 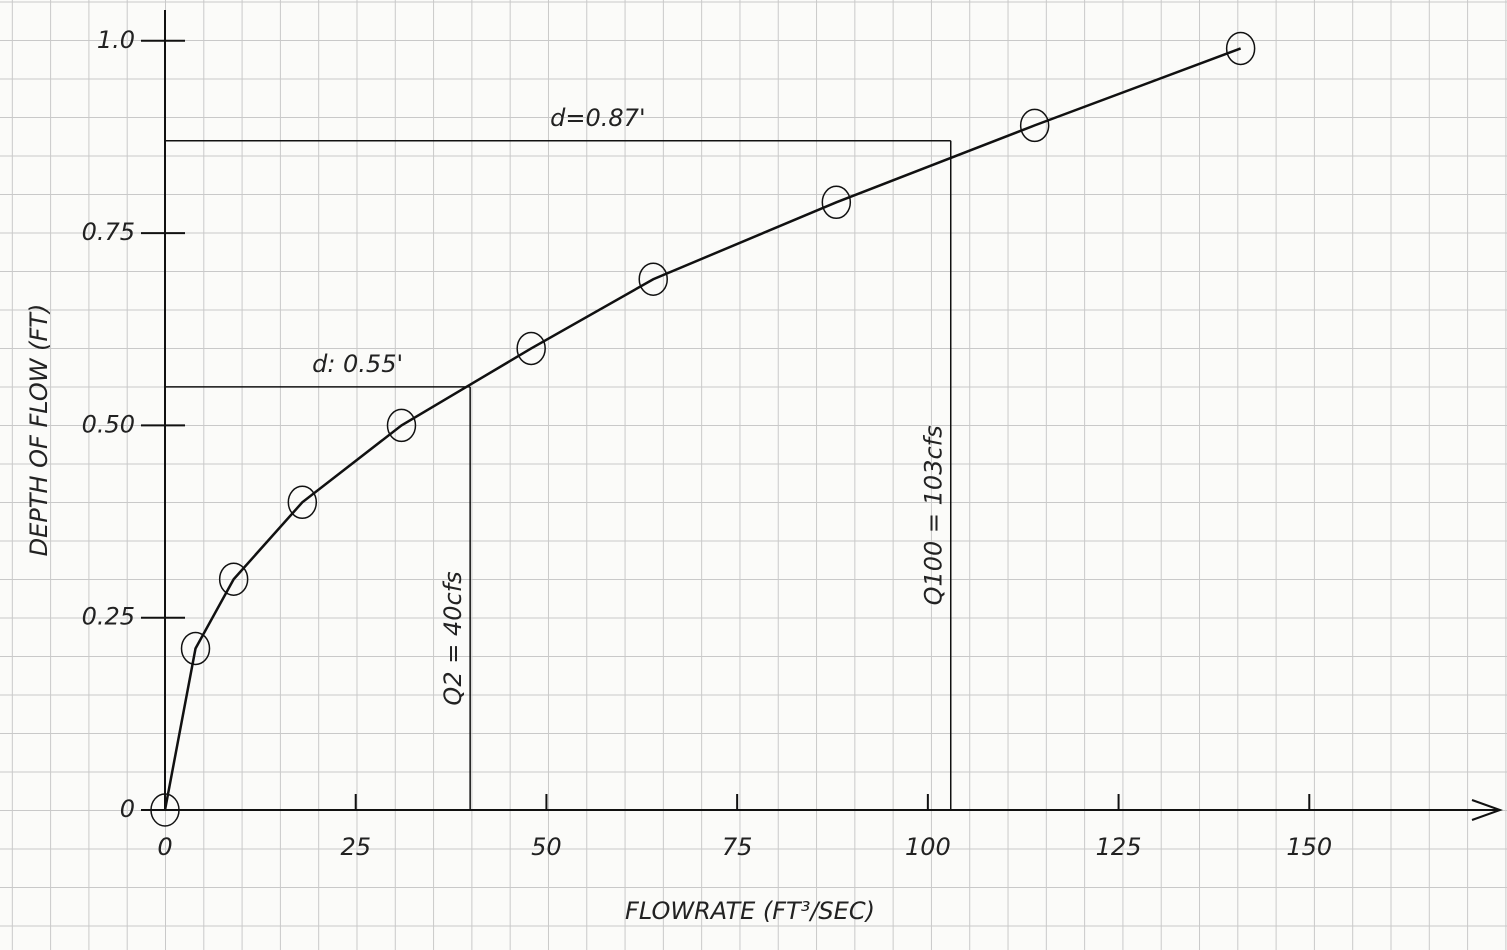 I want to click on x-tick-label: 150, so click(x=1309, y=847).